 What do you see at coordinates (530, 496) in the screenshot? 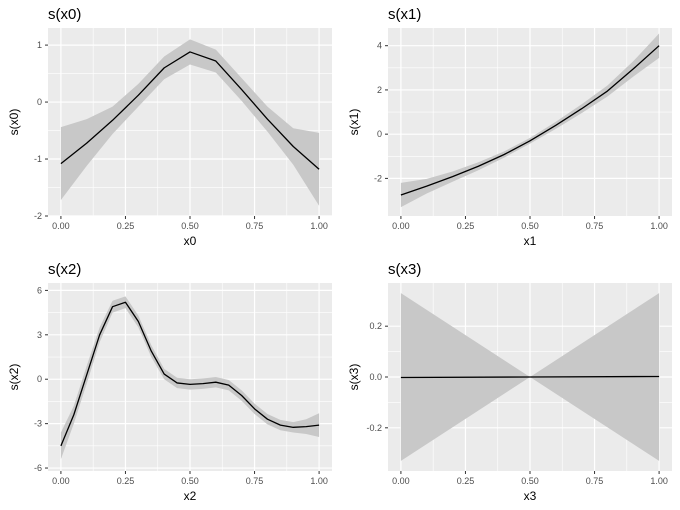
I see `x-axis-label: x3` at bounding box center [530, 496].